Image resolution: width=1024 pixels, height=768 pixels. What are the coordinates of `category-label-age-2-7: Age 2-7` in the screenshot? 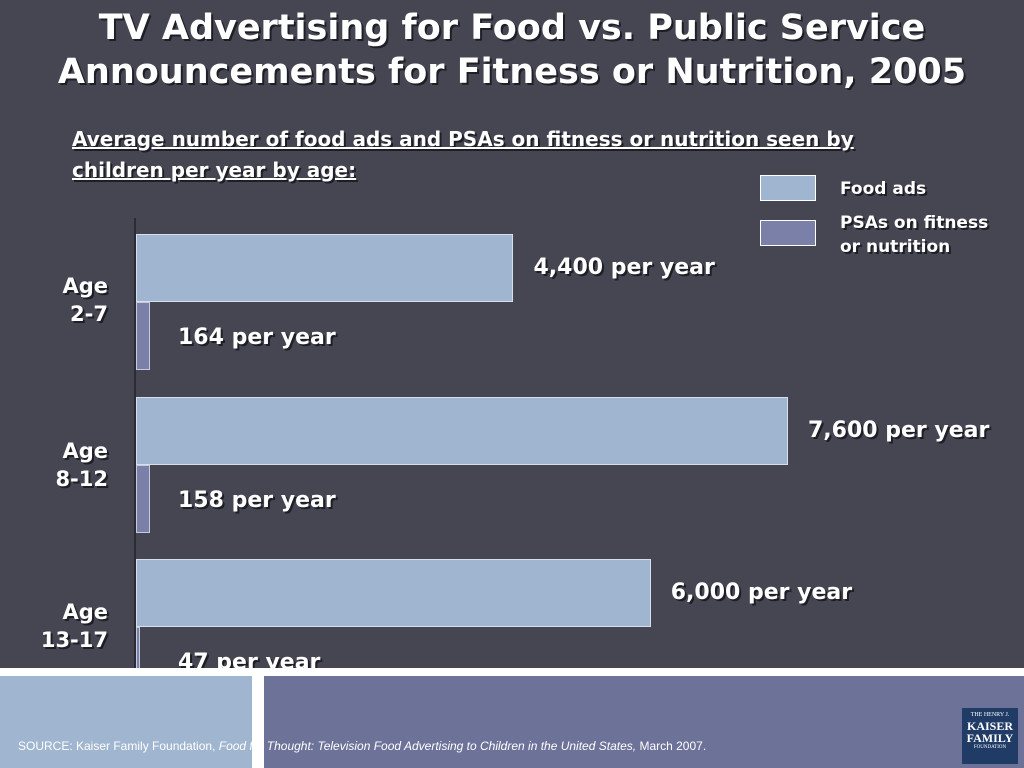 It's located at (59, 300).